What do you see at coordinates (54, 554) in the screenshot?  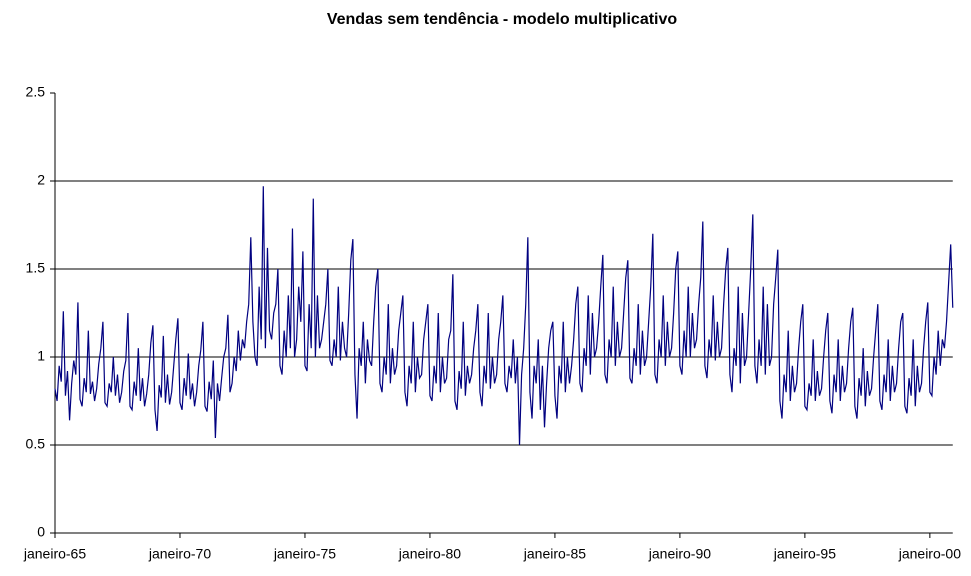 I see `x-tick-label: janeiro-65` at bounding box center [54, 554].